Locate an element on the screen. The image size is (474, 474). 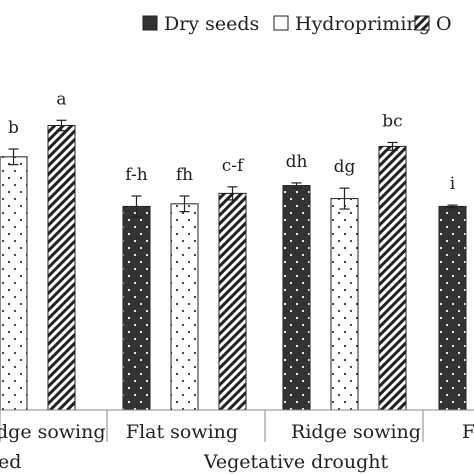
significance-letter: c-f is located at coordinates (233, 166).